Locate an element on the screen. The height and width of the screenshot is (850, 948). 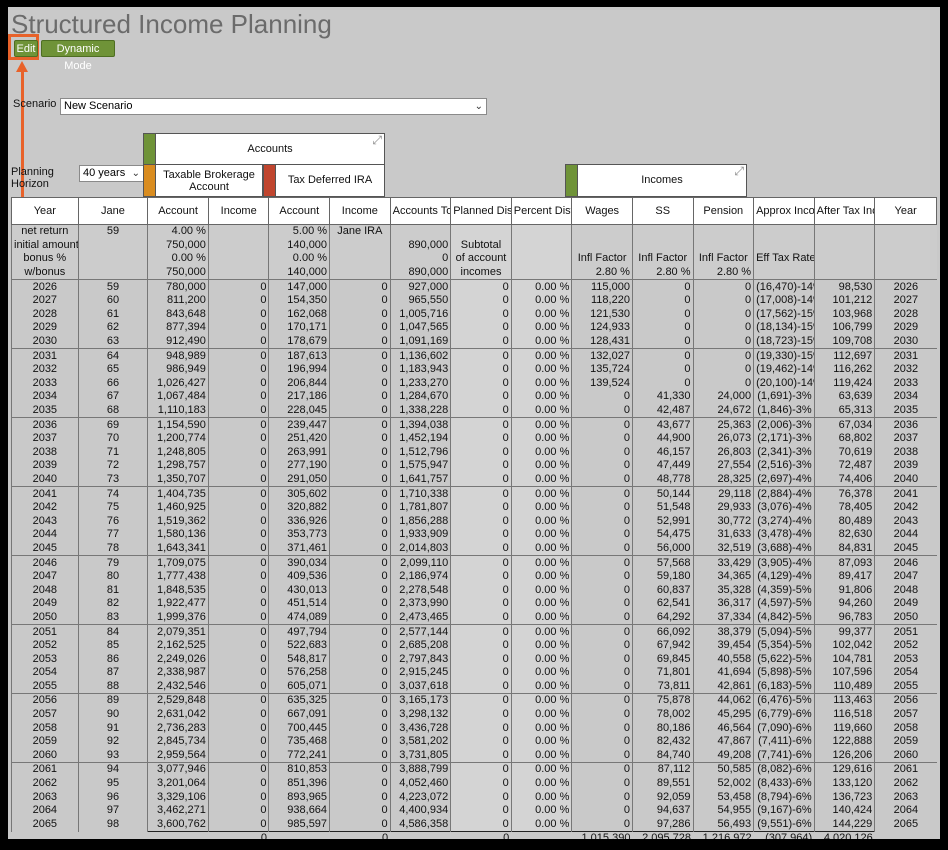
cell-pension: 24,000 is located at coordinates (723, 397).